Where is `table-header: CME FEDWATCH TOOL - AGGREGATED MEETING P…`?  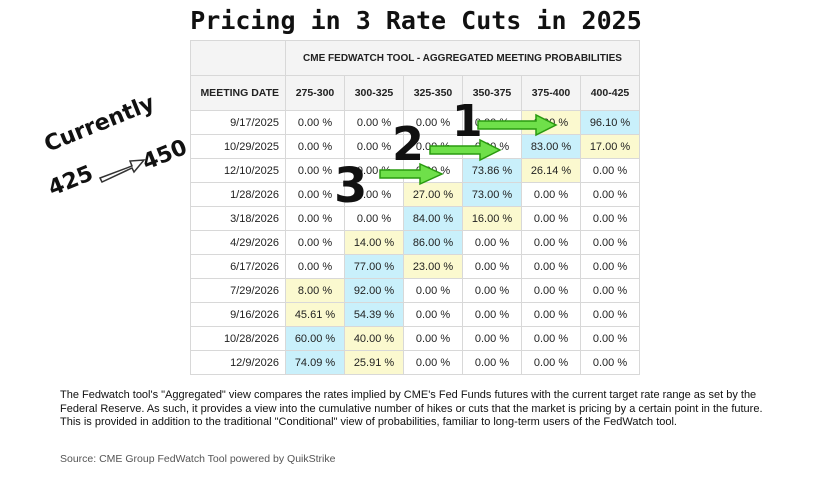 table-header: CME FEDWATCH TOOL - AGGREGATED MEETING P… is located at coordinates (462, 58).